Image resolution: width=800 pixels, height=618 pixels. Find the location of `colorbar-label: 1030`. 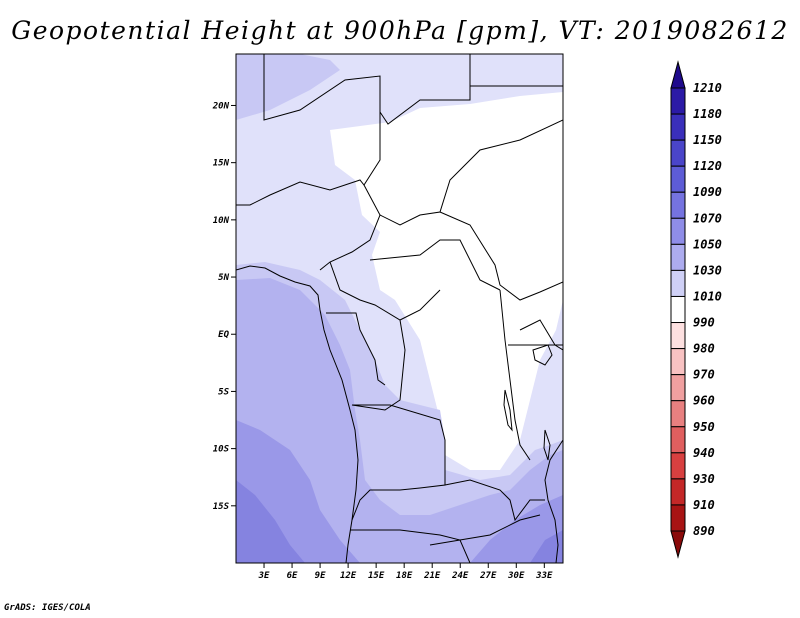

colorbar-label: 1030 is located at coordinates (707, 270).